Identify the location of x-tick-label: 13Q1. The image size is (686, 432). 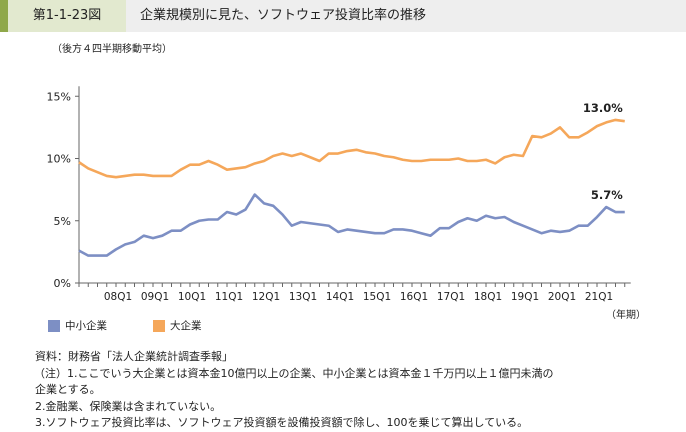
(303, 297).